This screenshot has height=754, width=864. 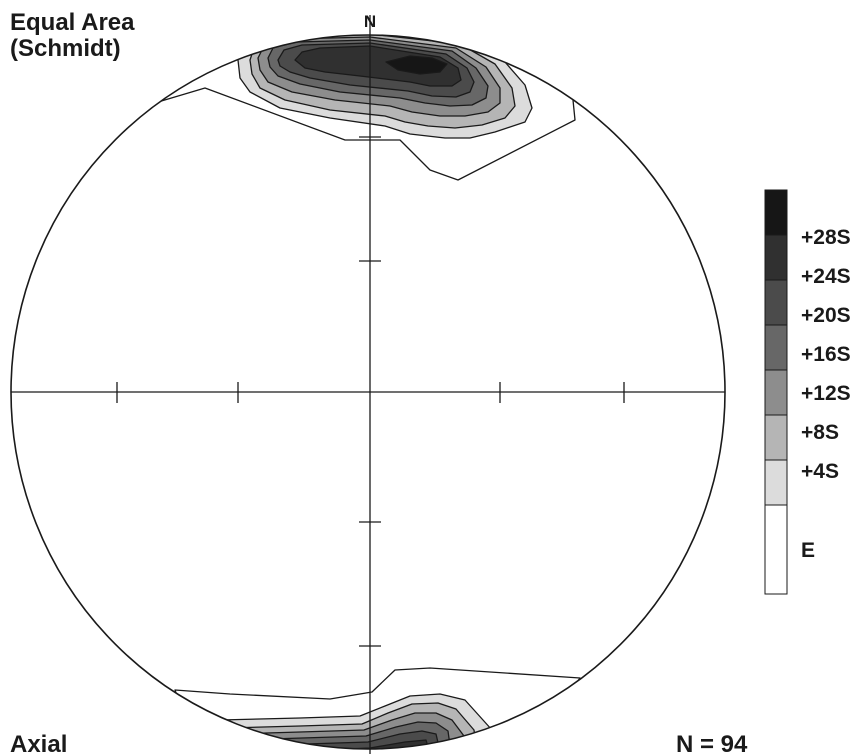 What do you see at coordinates (820, 432) in the screenshot?
I see `legend-label-8s: +8S` at bounding box center [820, 432].